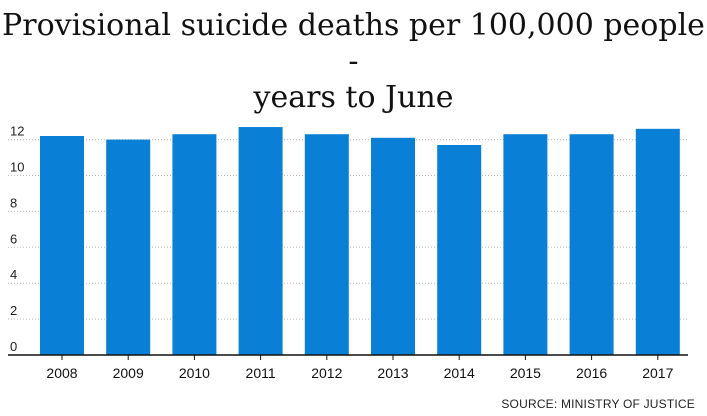 The width and height of the screenshot is (707, 416). Describe the element at coordinates (128, 247) in the screenshot. I see `bar-2009` at that location.